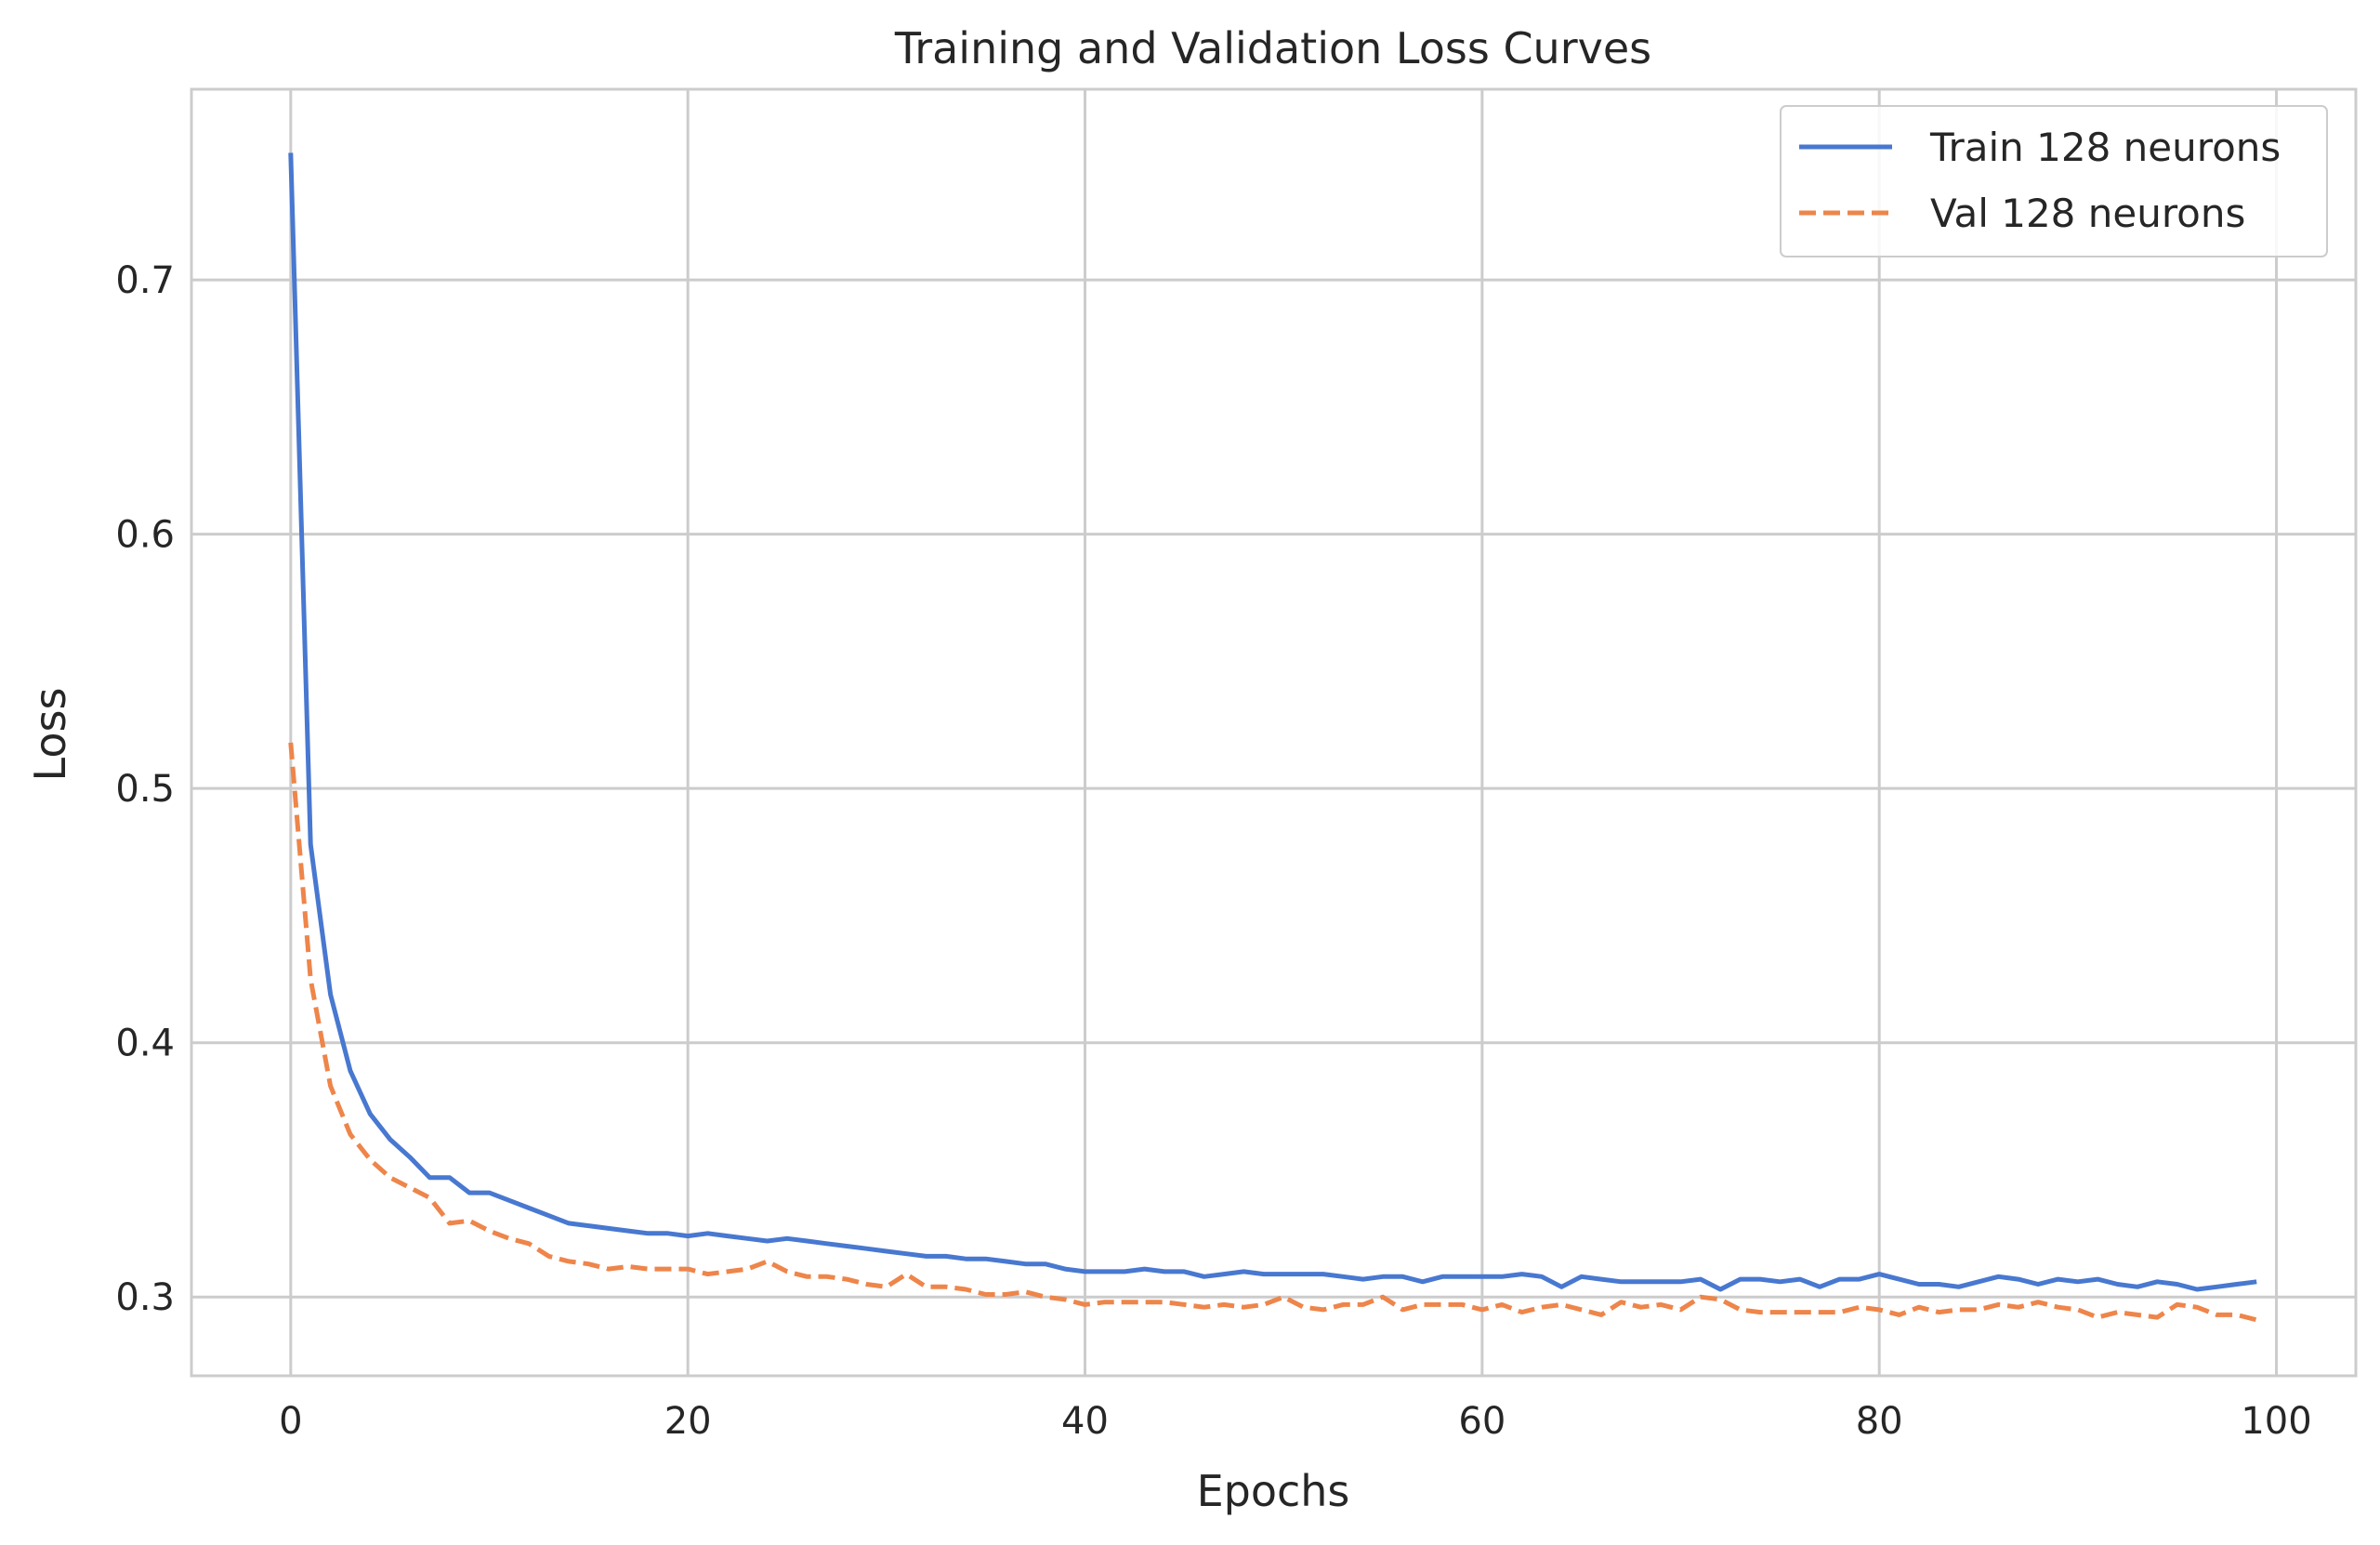  What do you see at coordinates (2087, 213) in the screenshot?
I see `legend-label-val: Val 128 neurons` at bounding box center [2087, 213].